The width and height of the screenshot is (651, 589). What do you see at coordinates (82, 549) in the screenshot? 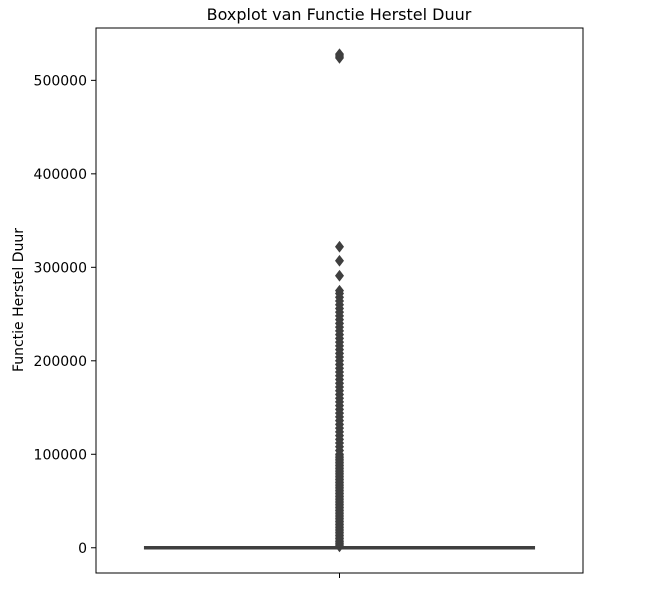
I see `y-tick-label: 0` at bounding box center [82, 549].